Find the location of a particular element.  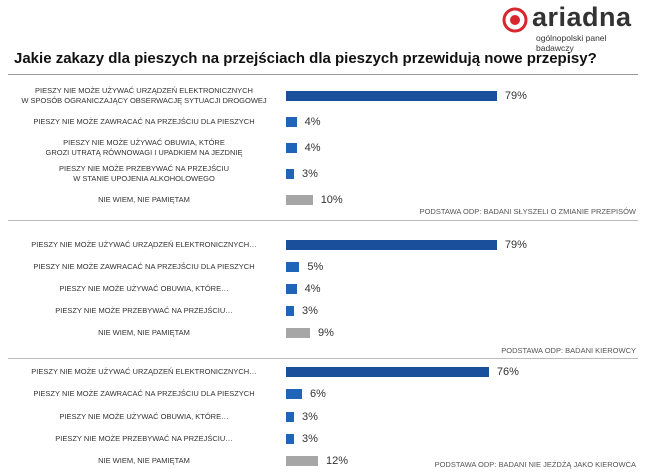

value-label: 76% is located at coordinates (507, 372).